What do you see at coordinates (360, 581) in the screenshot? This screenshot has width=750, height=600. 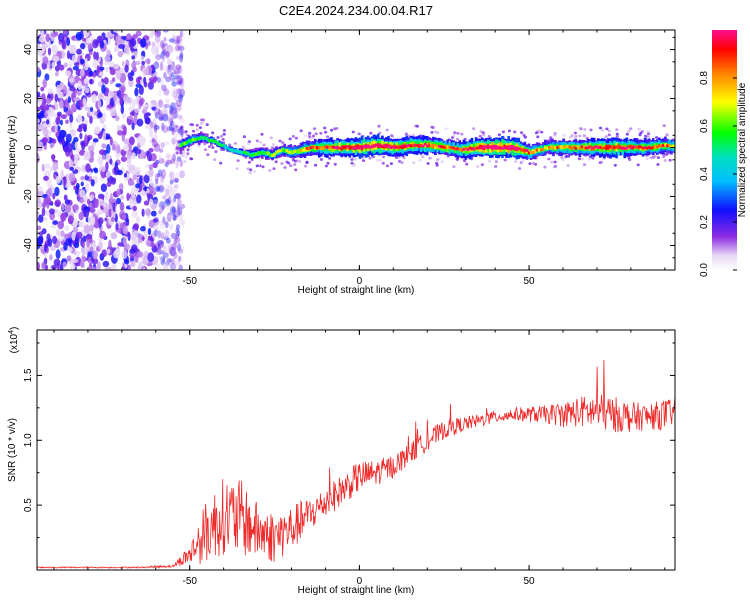 I see `x-tick-label: 0` at bounding box center [360, 581].